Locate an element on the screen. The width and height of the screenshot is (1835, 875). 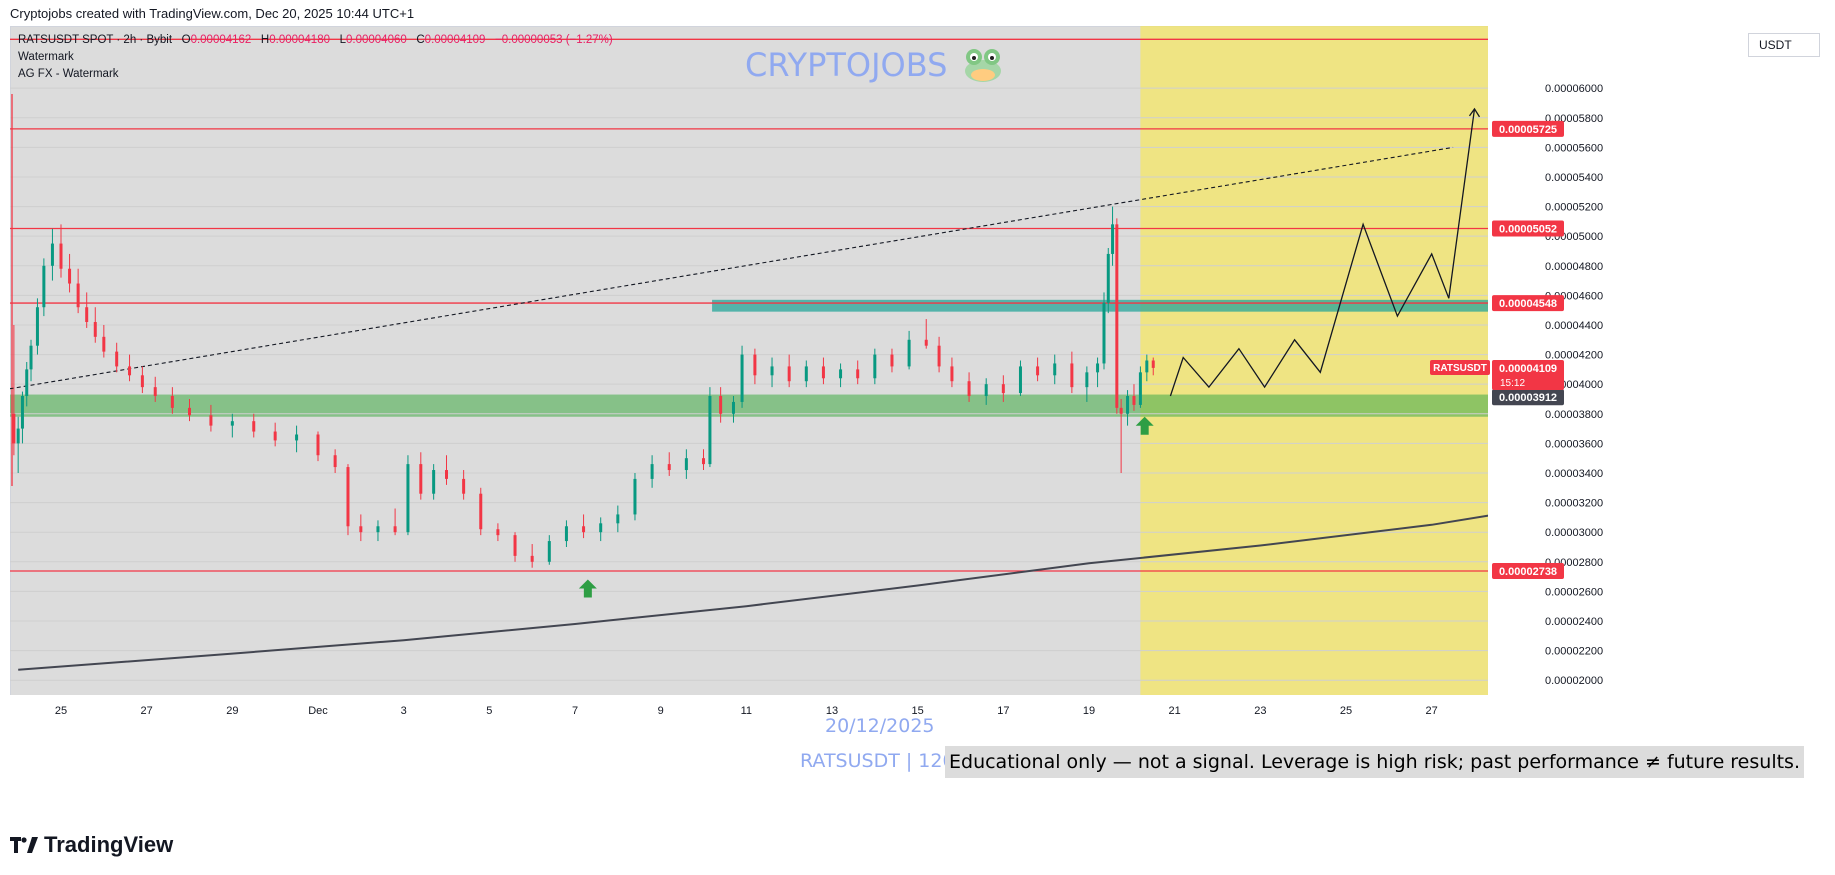
symbol-label: RATSUSDT SPOT · 2h · Bybit is located at coordinates (95, 40).